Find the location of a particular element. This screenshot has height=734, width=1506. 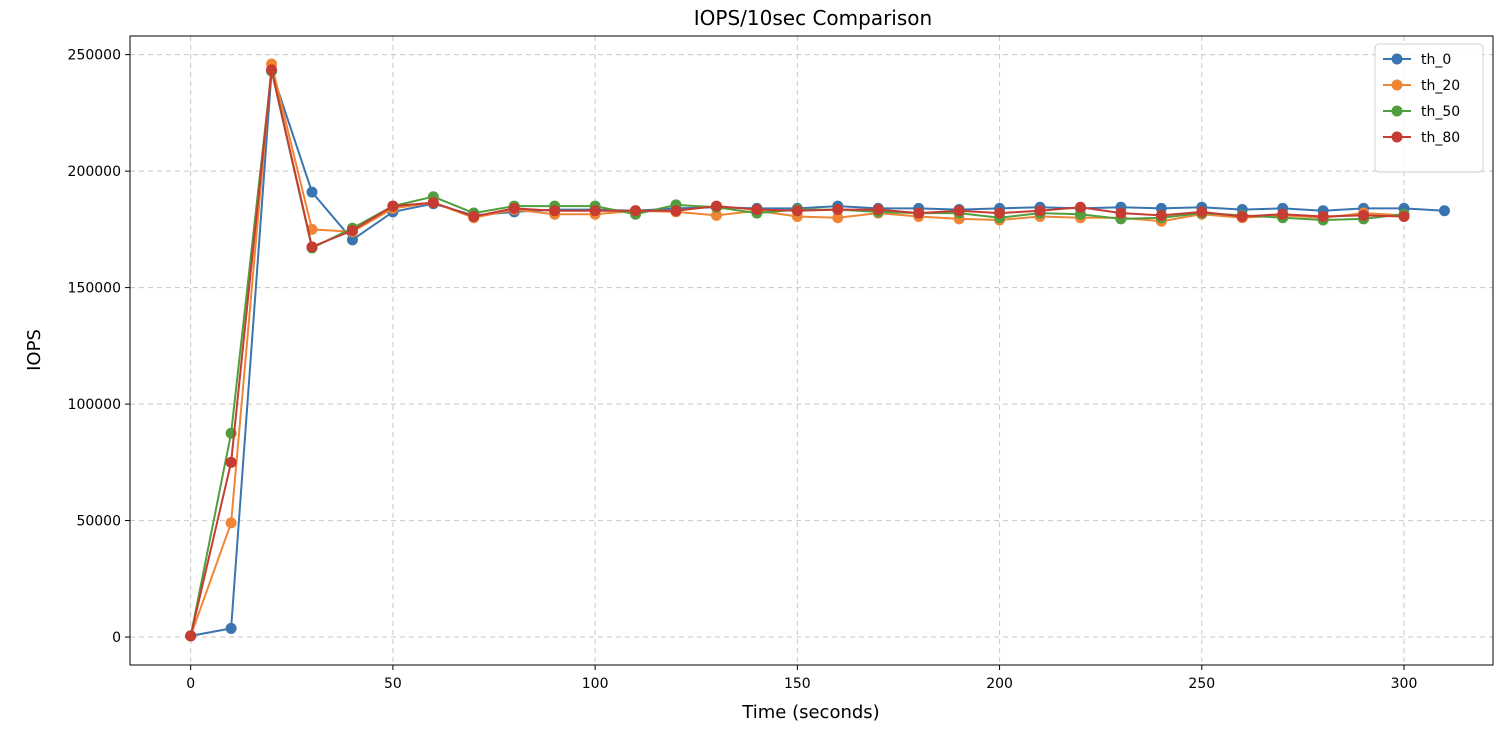

legend-label: th_50 is located at coordinates (1440, 112).